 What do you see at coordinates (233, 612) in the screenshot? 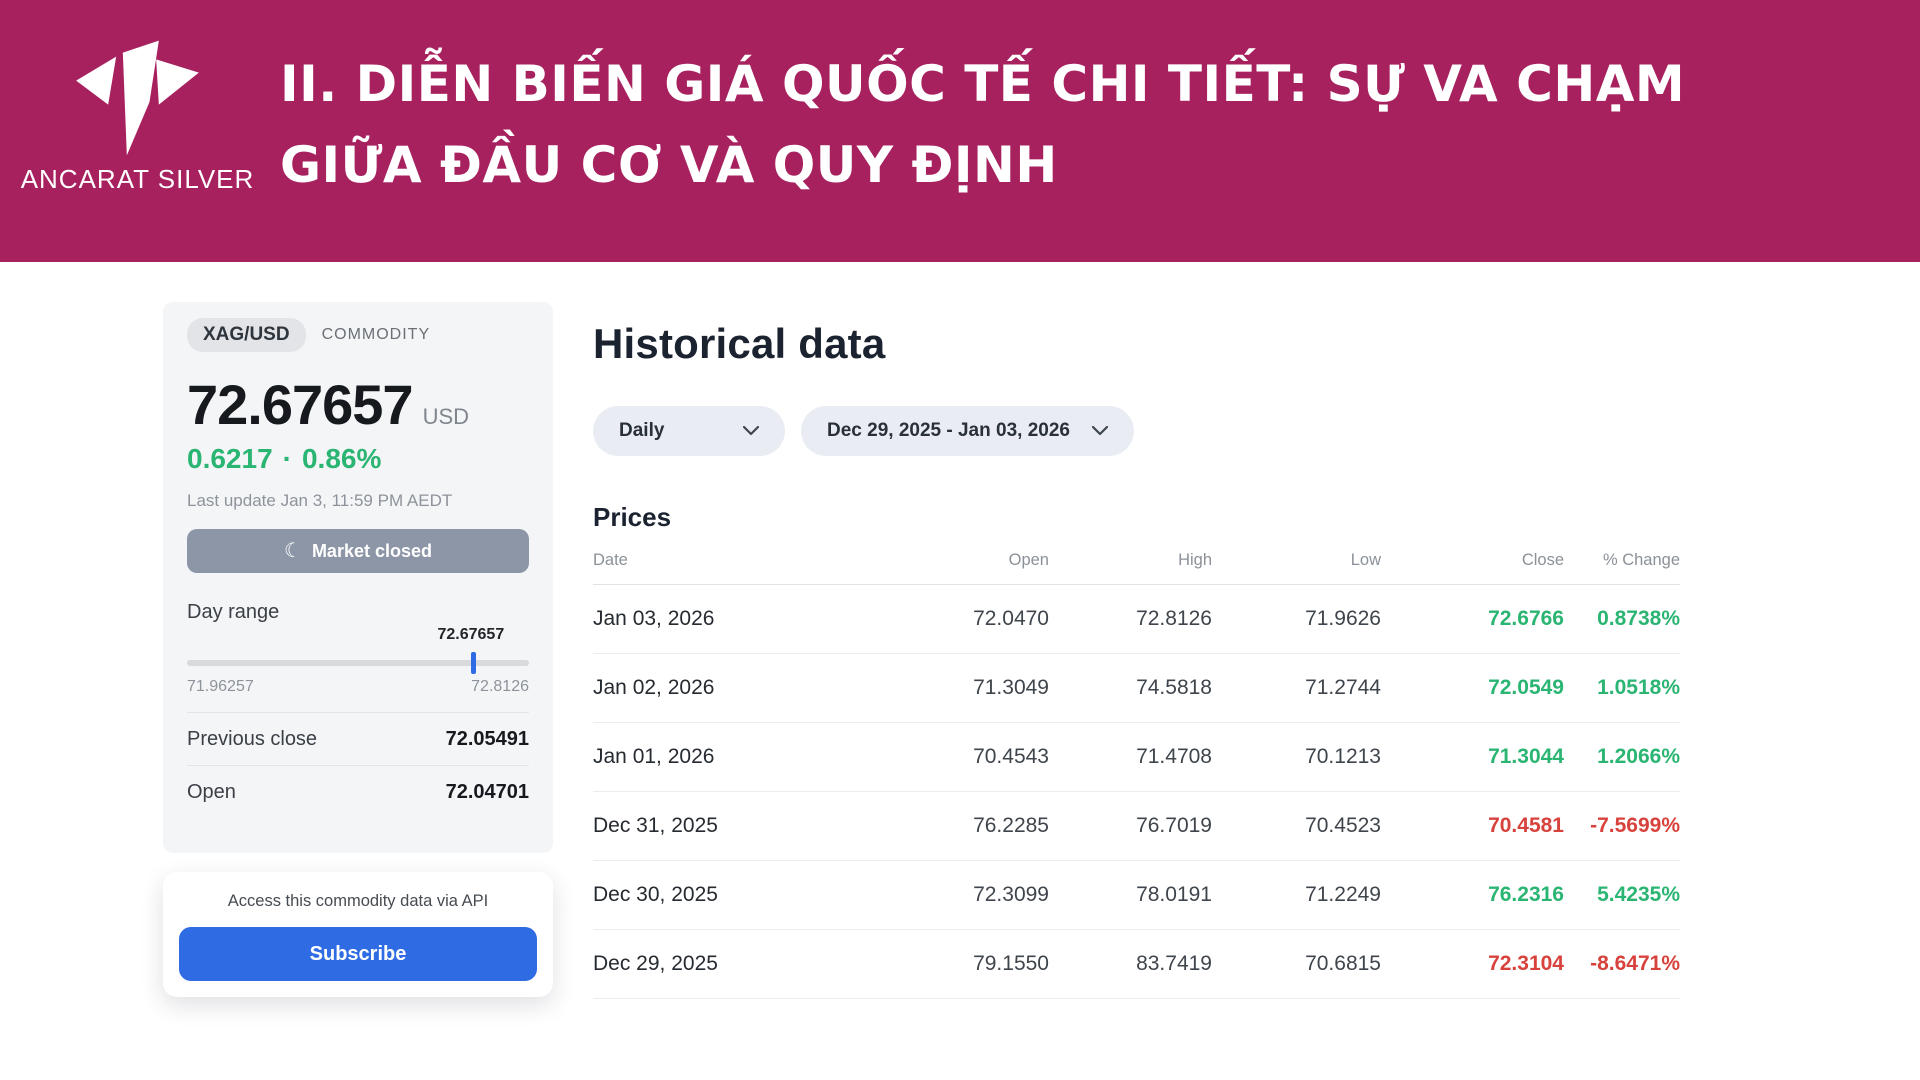
I see `day-range-label: Day range` at bounding box center [233, 612].